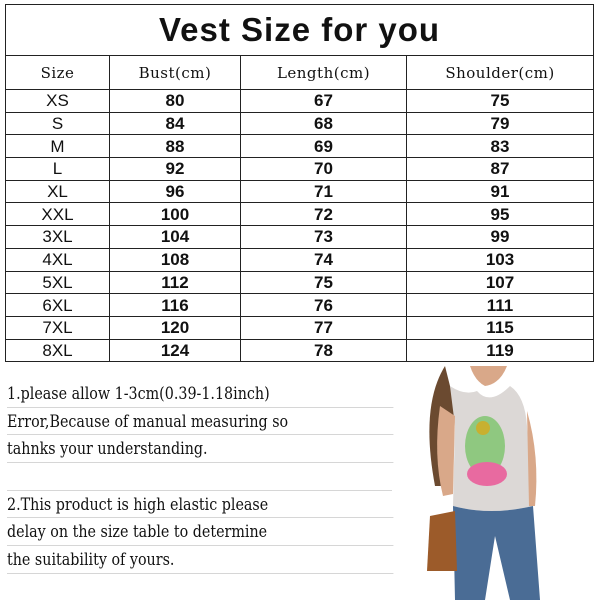 The image size is (600, 600). Describe the element at coordinates (175, 214) in the screenshot. I see `measure-cell: 100` at that location.